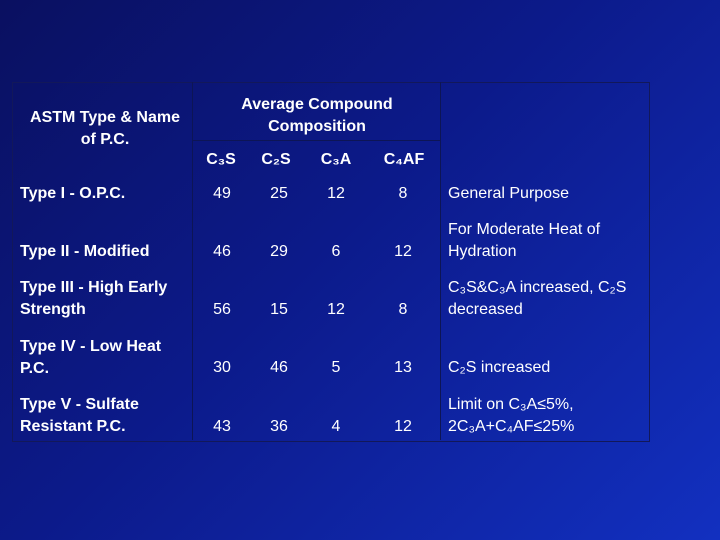  I want to click on row-c2s: 15, so click(279, 309).